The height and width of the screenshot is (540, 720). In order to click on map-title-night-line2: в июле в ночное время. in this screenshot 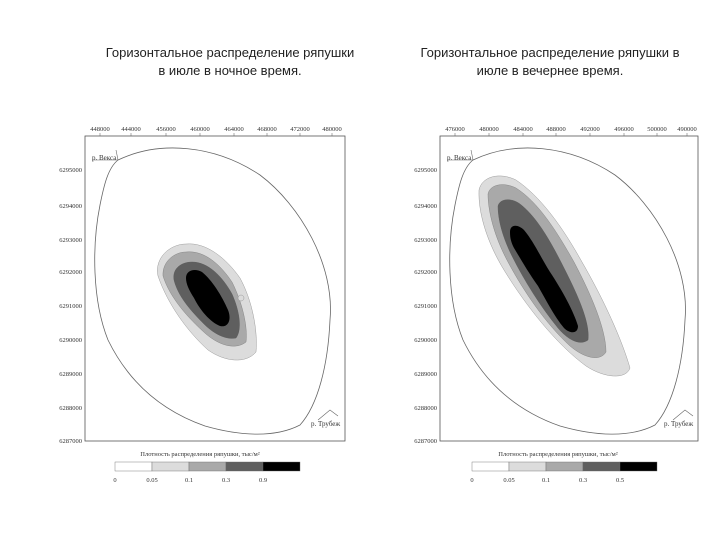, I will do `click(230, 70)`.